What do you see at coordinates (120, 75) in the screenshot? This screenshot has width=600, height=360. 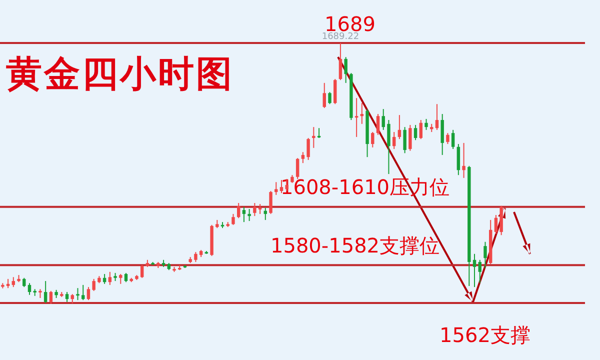 I see `chart-title: 黄金四小时图` at bounding box center [120, 75].